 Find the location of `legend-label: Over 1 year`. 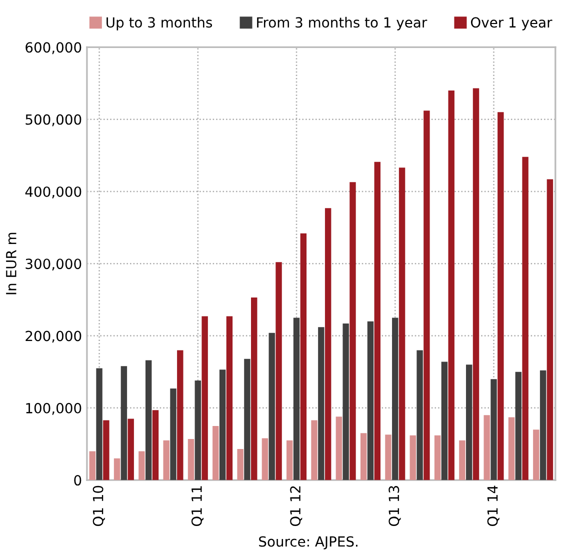

legend-label: Over 1 year is located at coordinates (511, 23).